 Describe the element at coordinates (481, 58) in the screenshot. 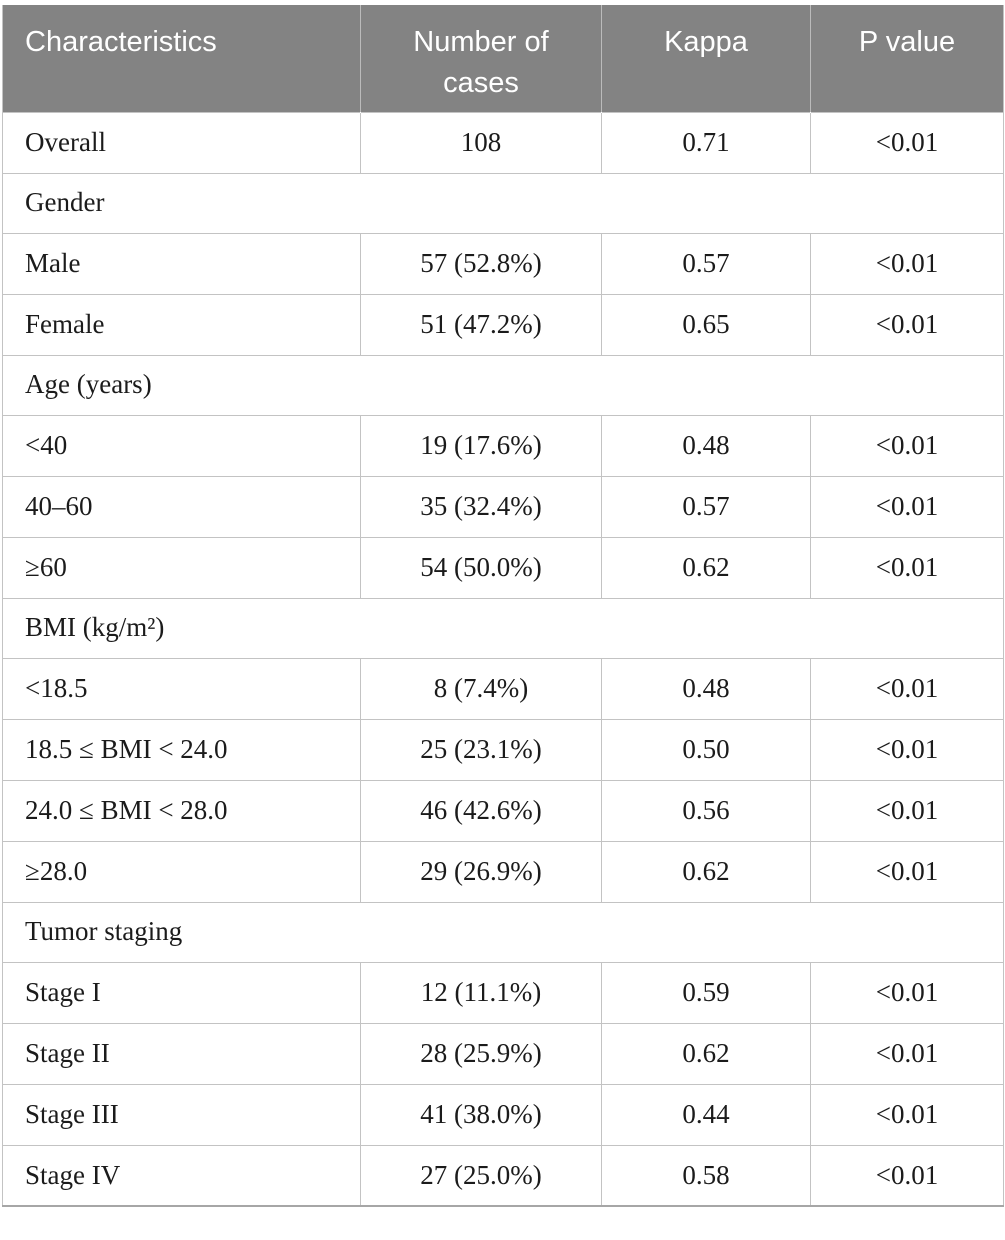

I see `header-number-of-cases: Number of cases` at that location.